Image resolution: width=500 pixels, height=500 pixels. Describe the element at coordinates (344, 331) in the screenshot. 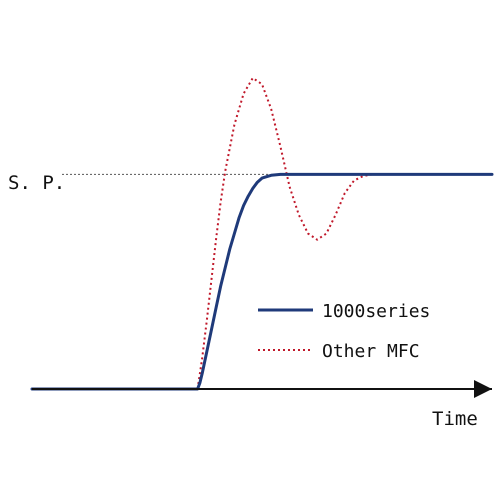

I see `legend: 1000series Other MFC` at that location.